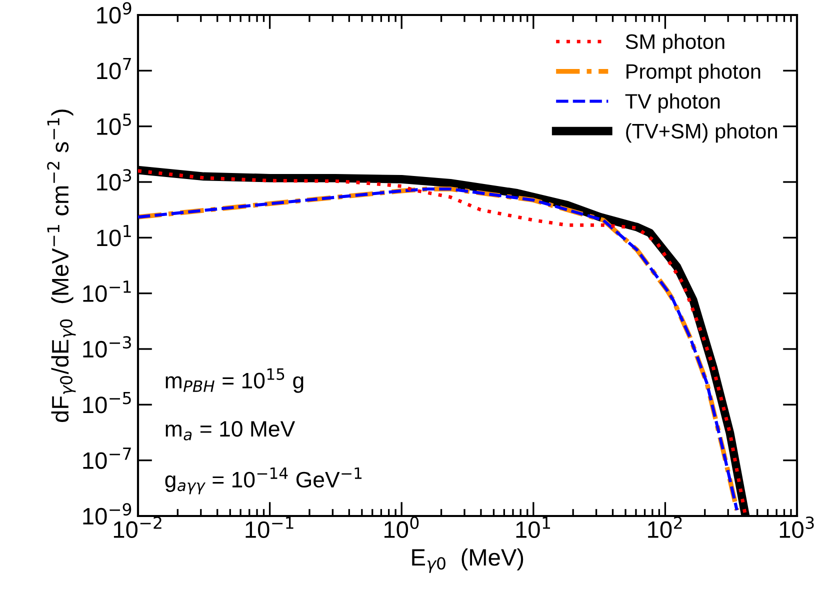 This screenshot has height=599, width=822. Describe the element at coordinates (533, 527) in the screenshot. I see `x-tick-label: 10$^{1}$` at that location.